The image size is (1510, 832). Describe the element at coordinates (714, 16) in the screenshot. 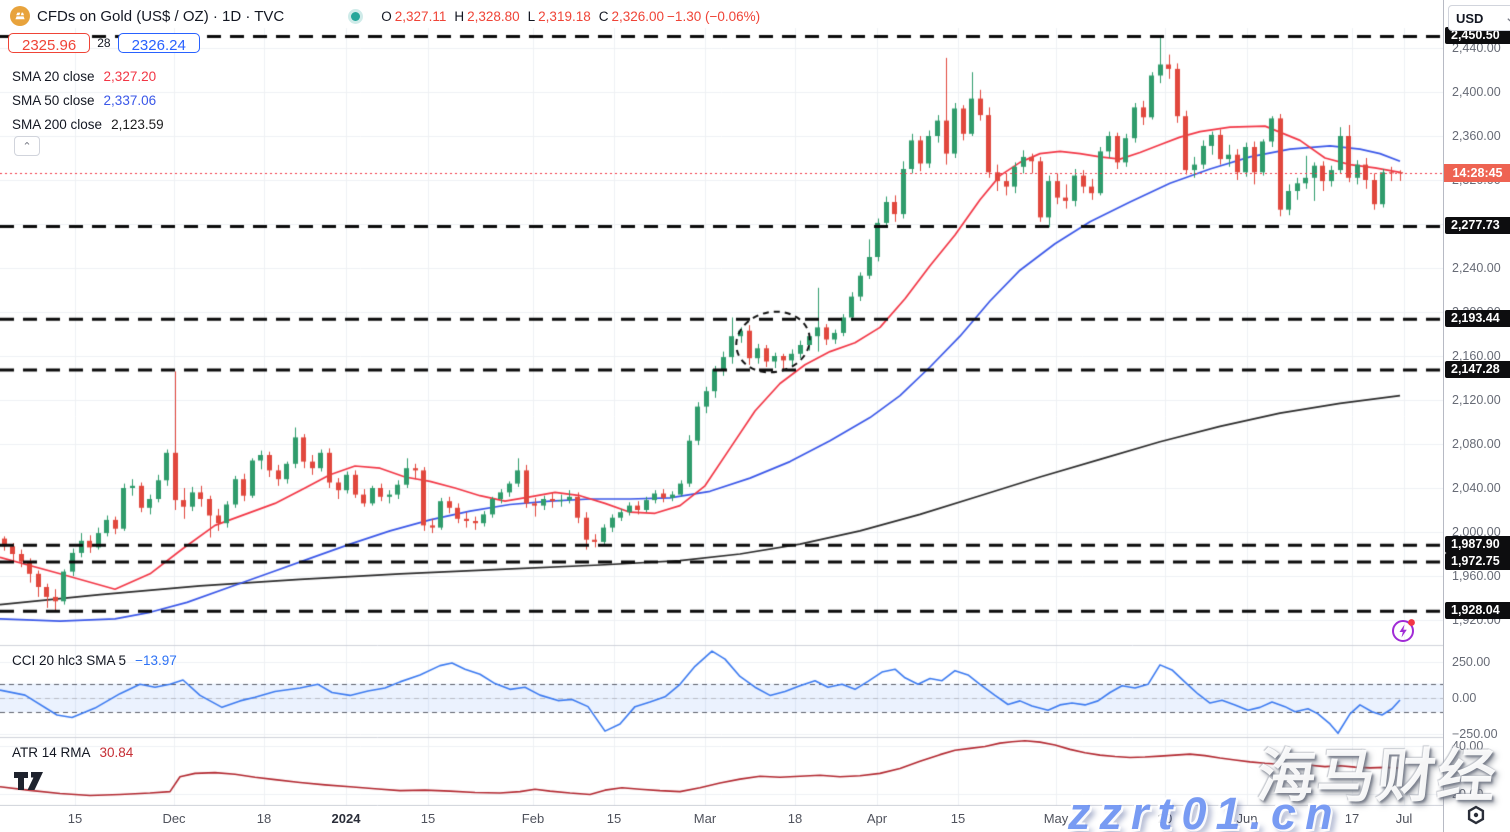

I see `change-value: −1.30 (−0.06%)` at that location.